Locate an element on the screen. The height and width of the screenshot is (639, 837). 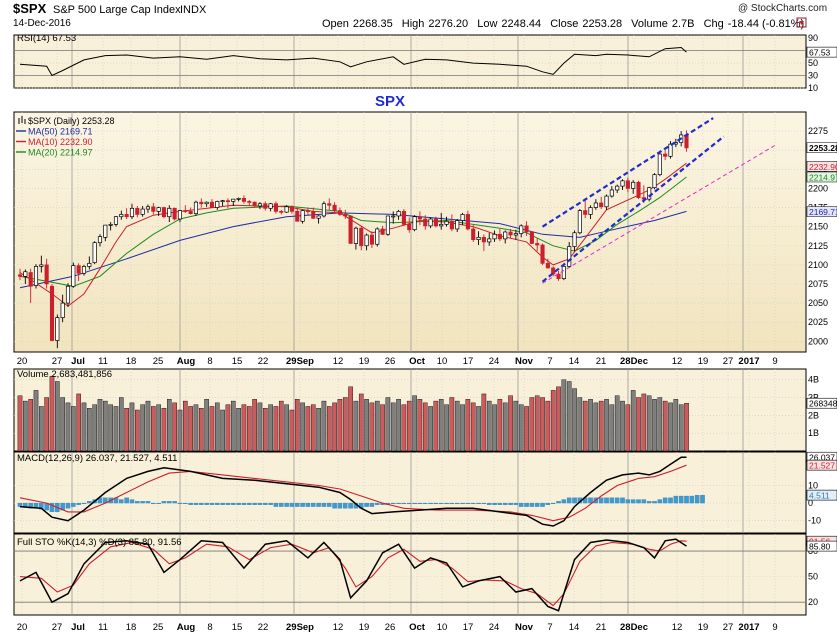
axis-tick-rsi-50: 50 is located at coordinates (813, 63).